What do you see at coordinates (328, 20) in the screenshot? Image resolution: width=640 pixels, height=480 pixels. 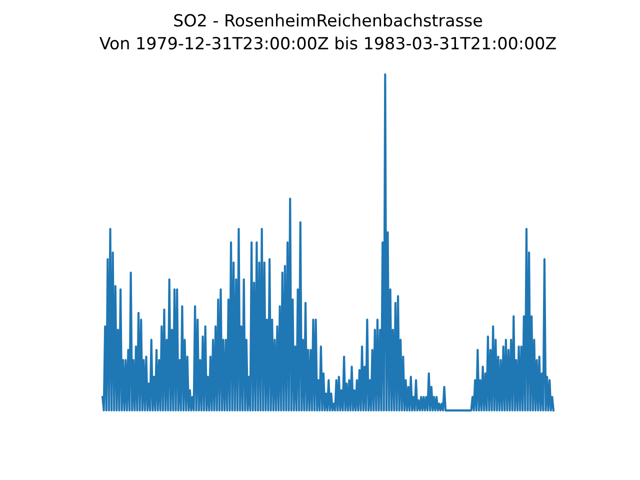 I see `chart-title: SO2 - RosenheimReichenbachstrasse` at bounding box center [328, 20].